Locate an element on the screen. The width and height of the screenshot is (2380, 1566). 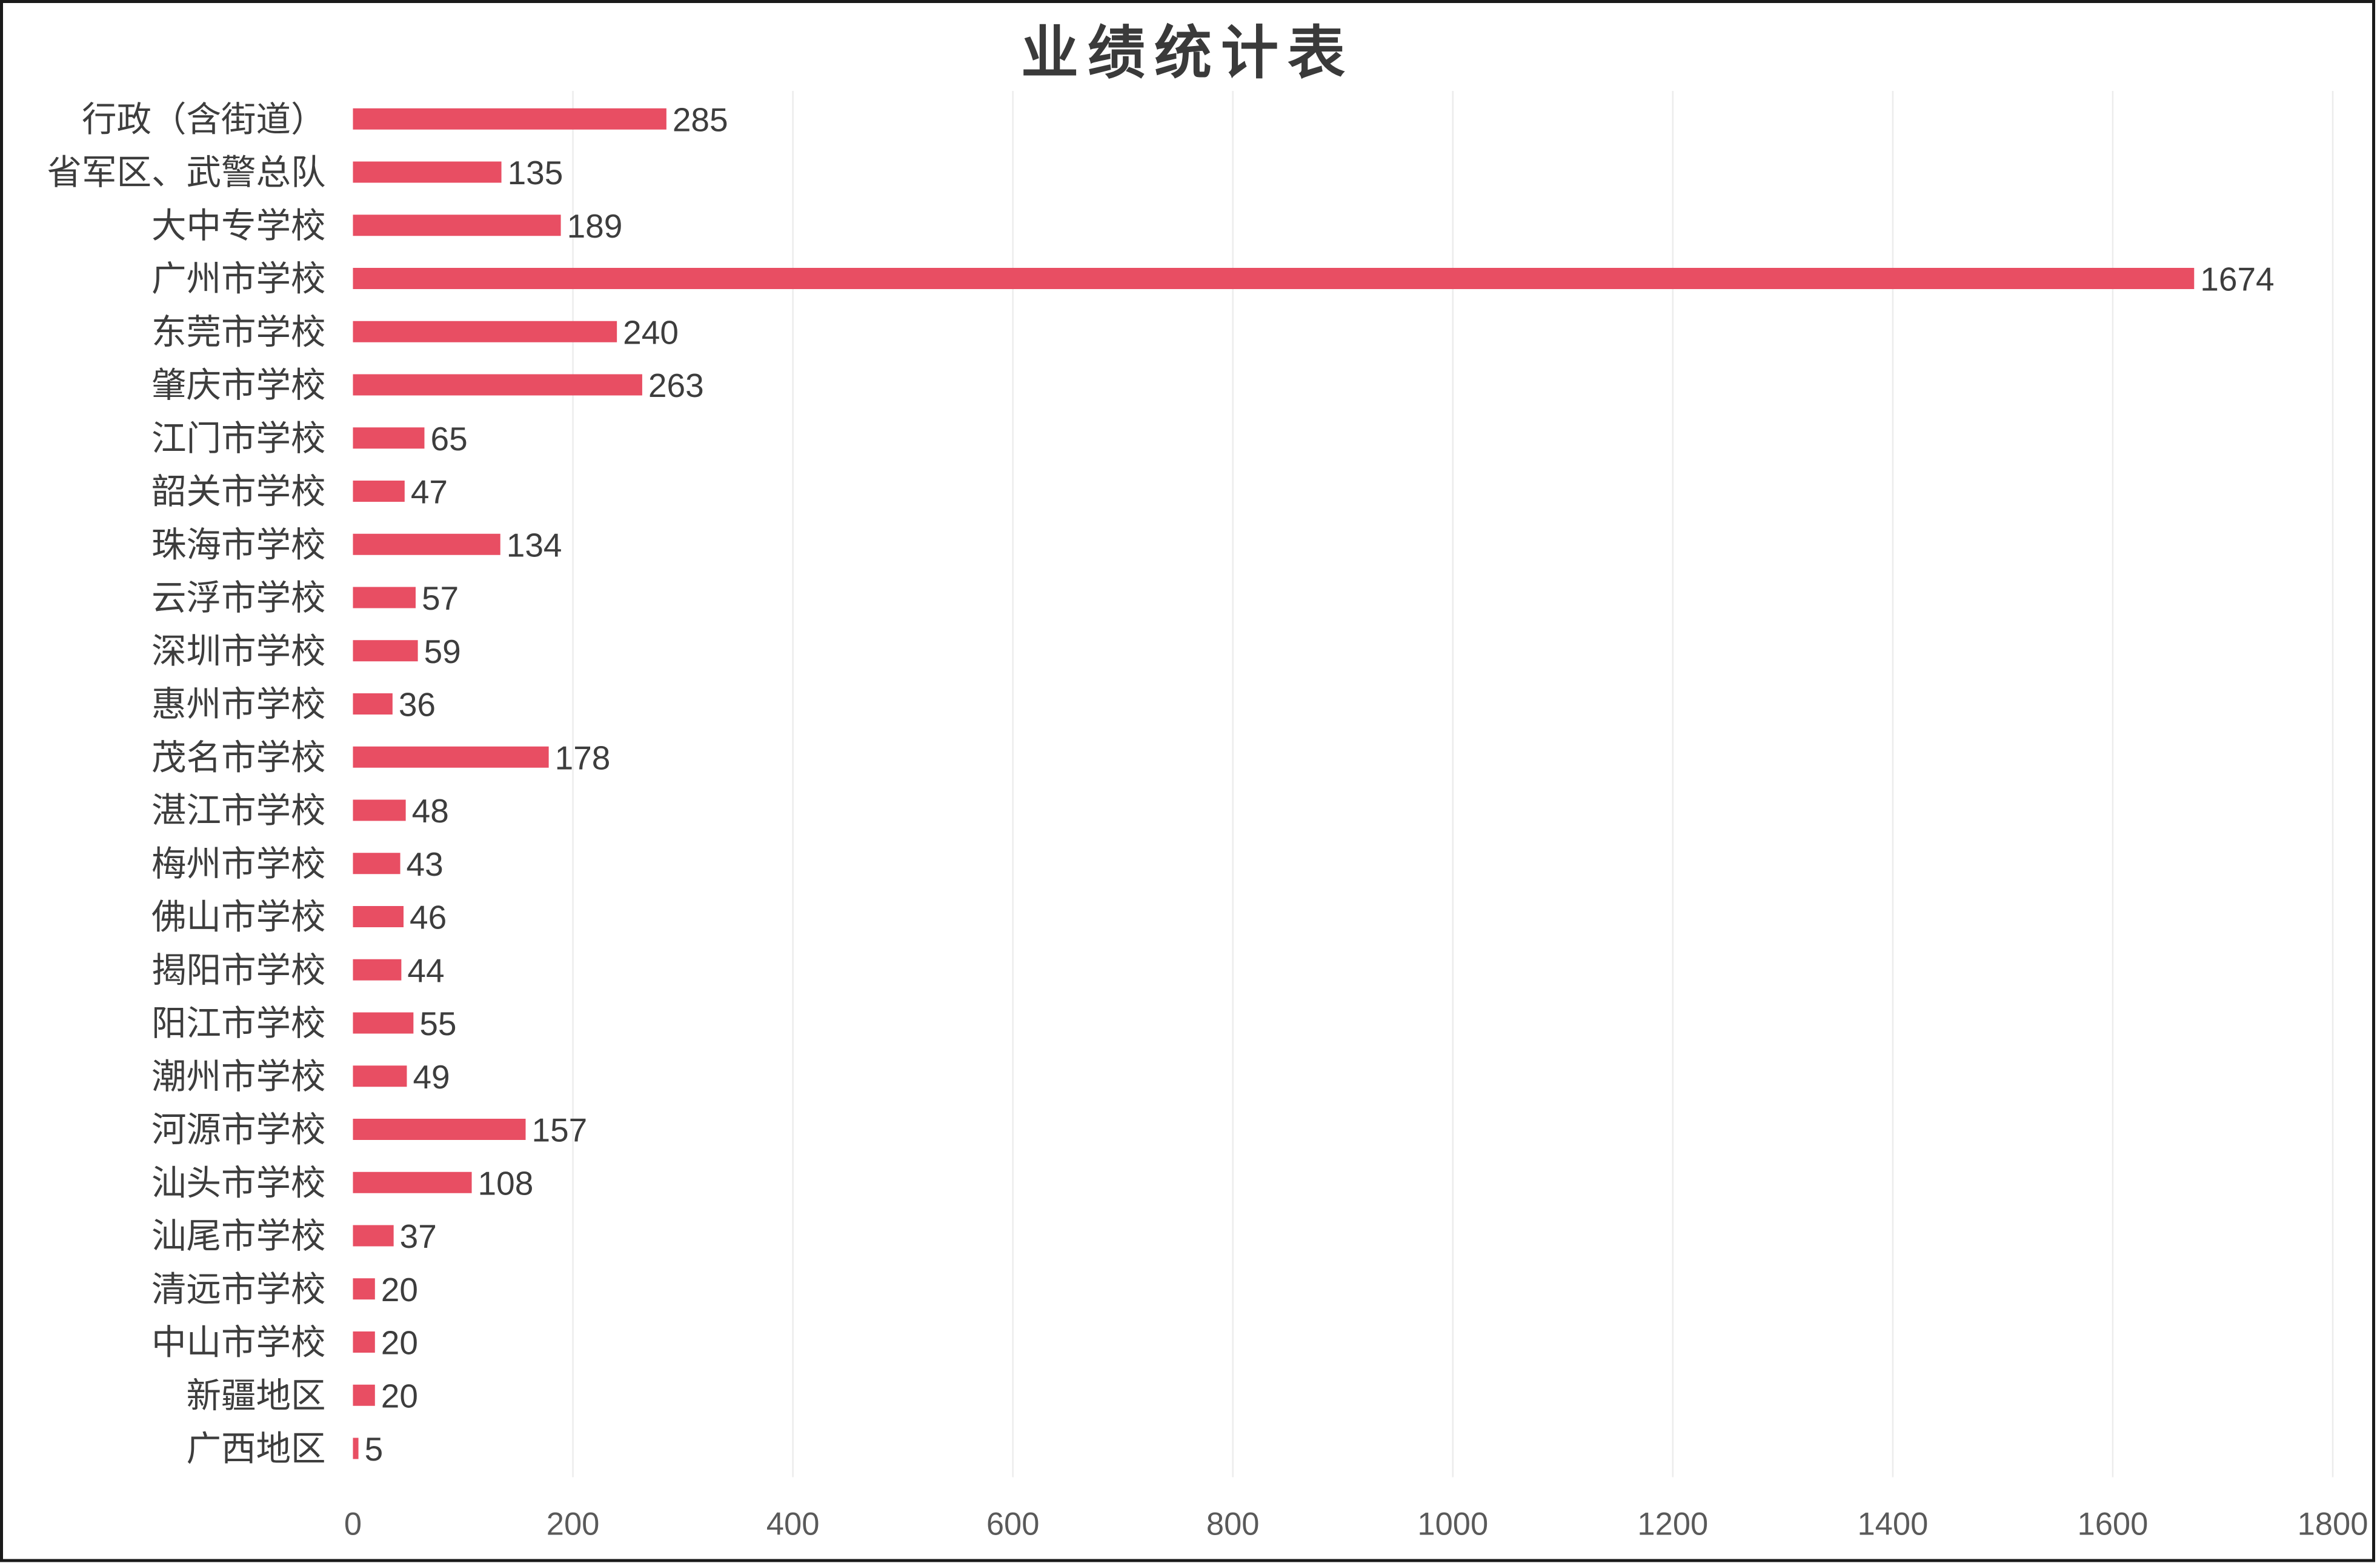
category-label: 揭阳市学校 is located at coordinates (238, 970).